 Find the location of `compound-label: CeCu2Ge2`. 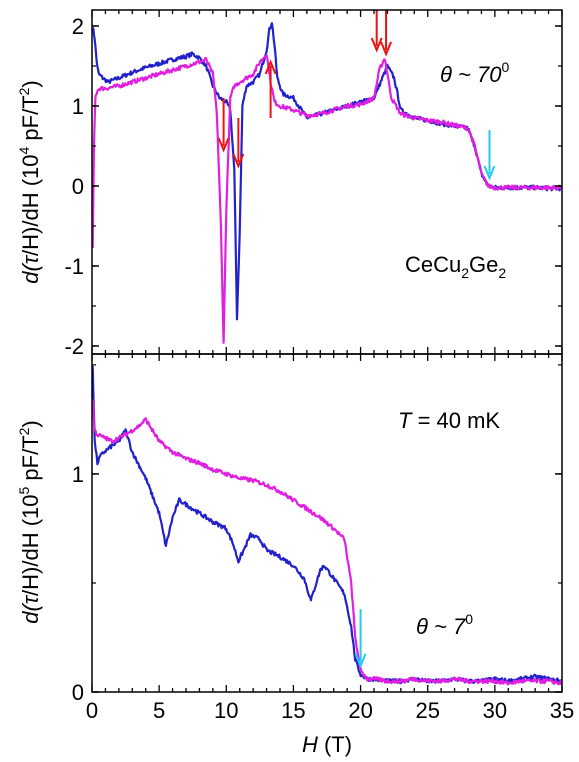

compound-label: CeCu2Ge2 is located at coordinates (455, 266).